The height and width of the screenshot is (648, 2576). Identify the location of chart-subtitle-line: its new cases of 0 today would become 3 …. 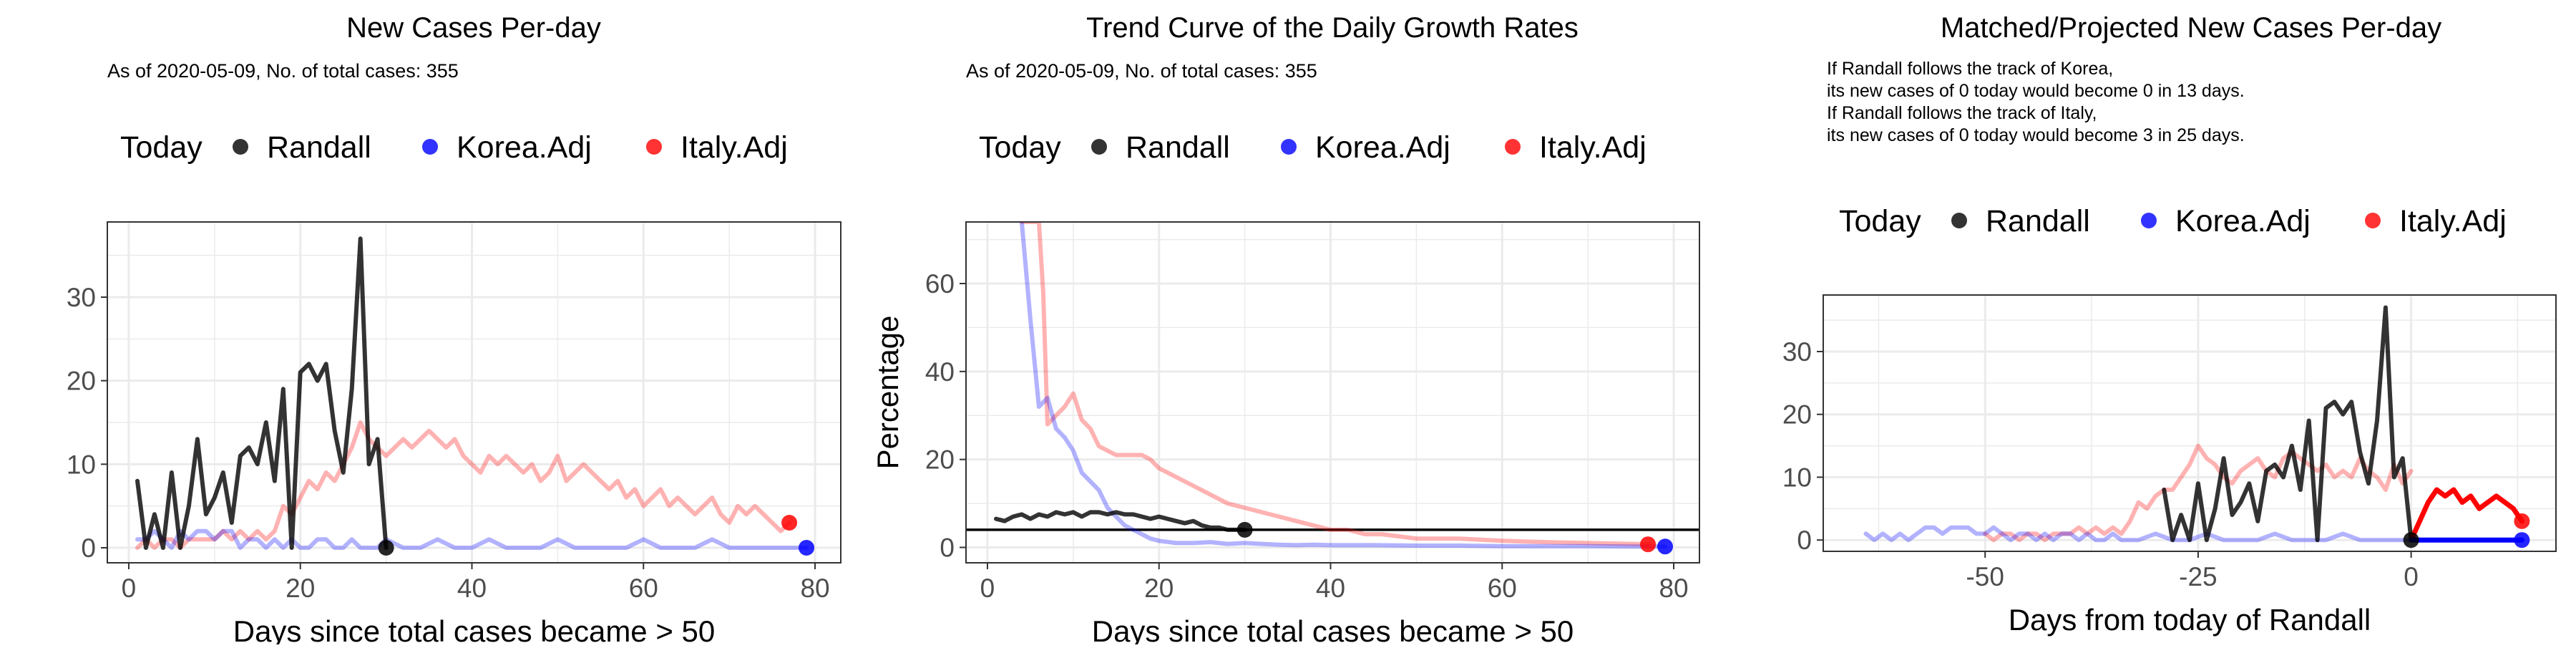
(2036, 135).